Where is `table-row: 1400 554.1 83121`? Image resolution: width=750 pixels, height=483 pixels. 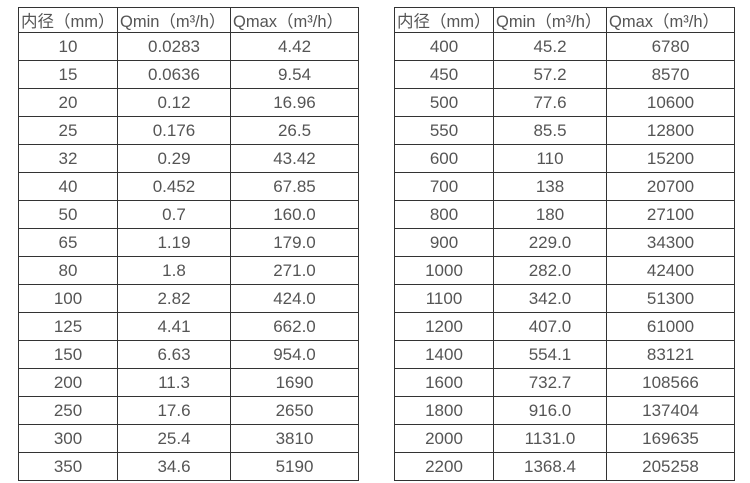 table-row: 1400 554.1 83121 is located at coordinates (564, 354).